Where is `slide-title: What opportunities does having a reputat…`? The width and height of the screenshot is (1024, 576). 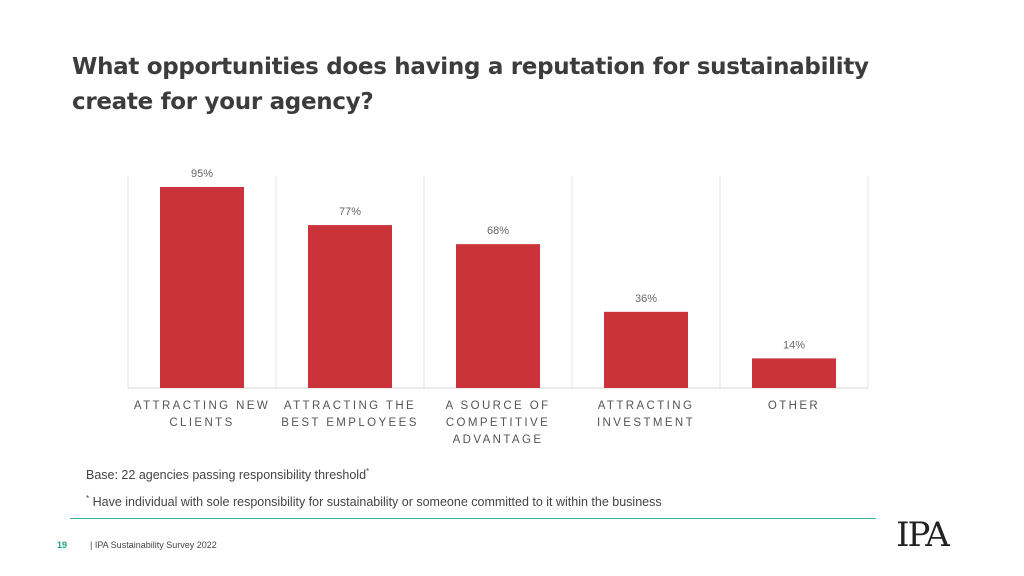
slide-title: What opportunities does having a reputat… is located at coordinates (482, 85).